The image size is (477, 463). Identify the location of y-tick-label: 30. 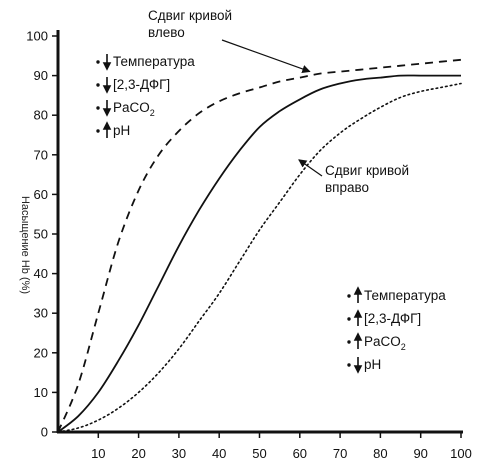
(41, 313).